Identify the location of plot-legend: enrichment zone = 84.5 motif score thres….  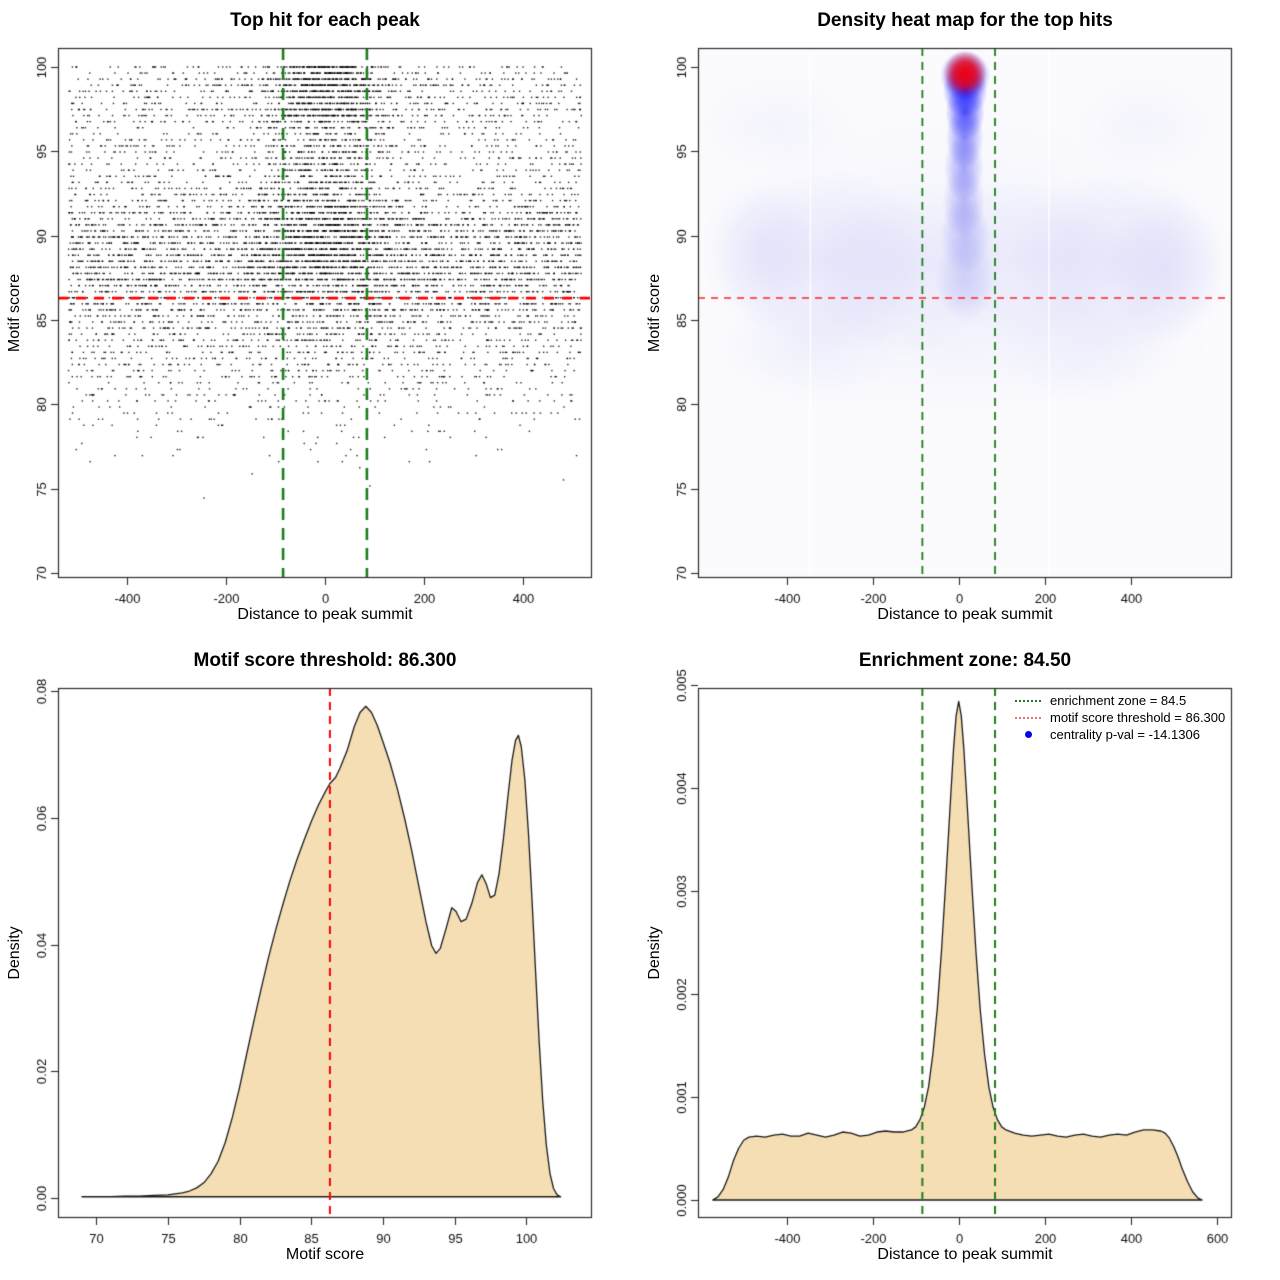
(1120, 717).